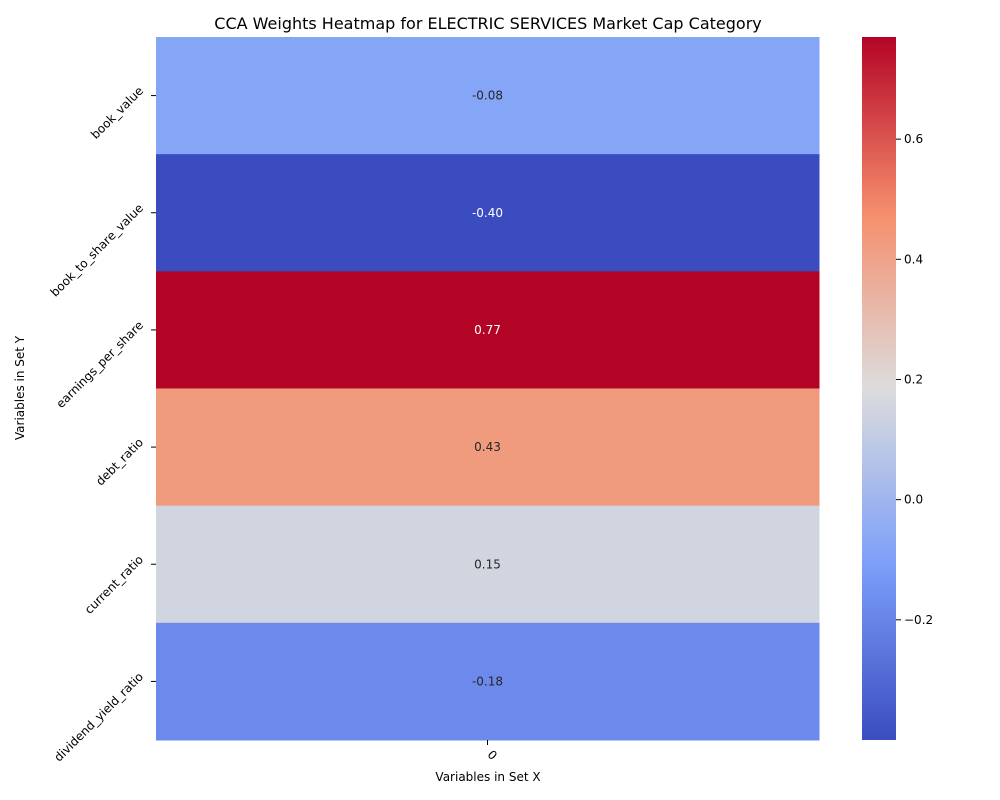 Image resolution: width=1000 pixels, height=800 pixels. Describe the element at coordinates (97, 250) in the screenshot. I see `y-tick-label: book_to_share_value` at that location.